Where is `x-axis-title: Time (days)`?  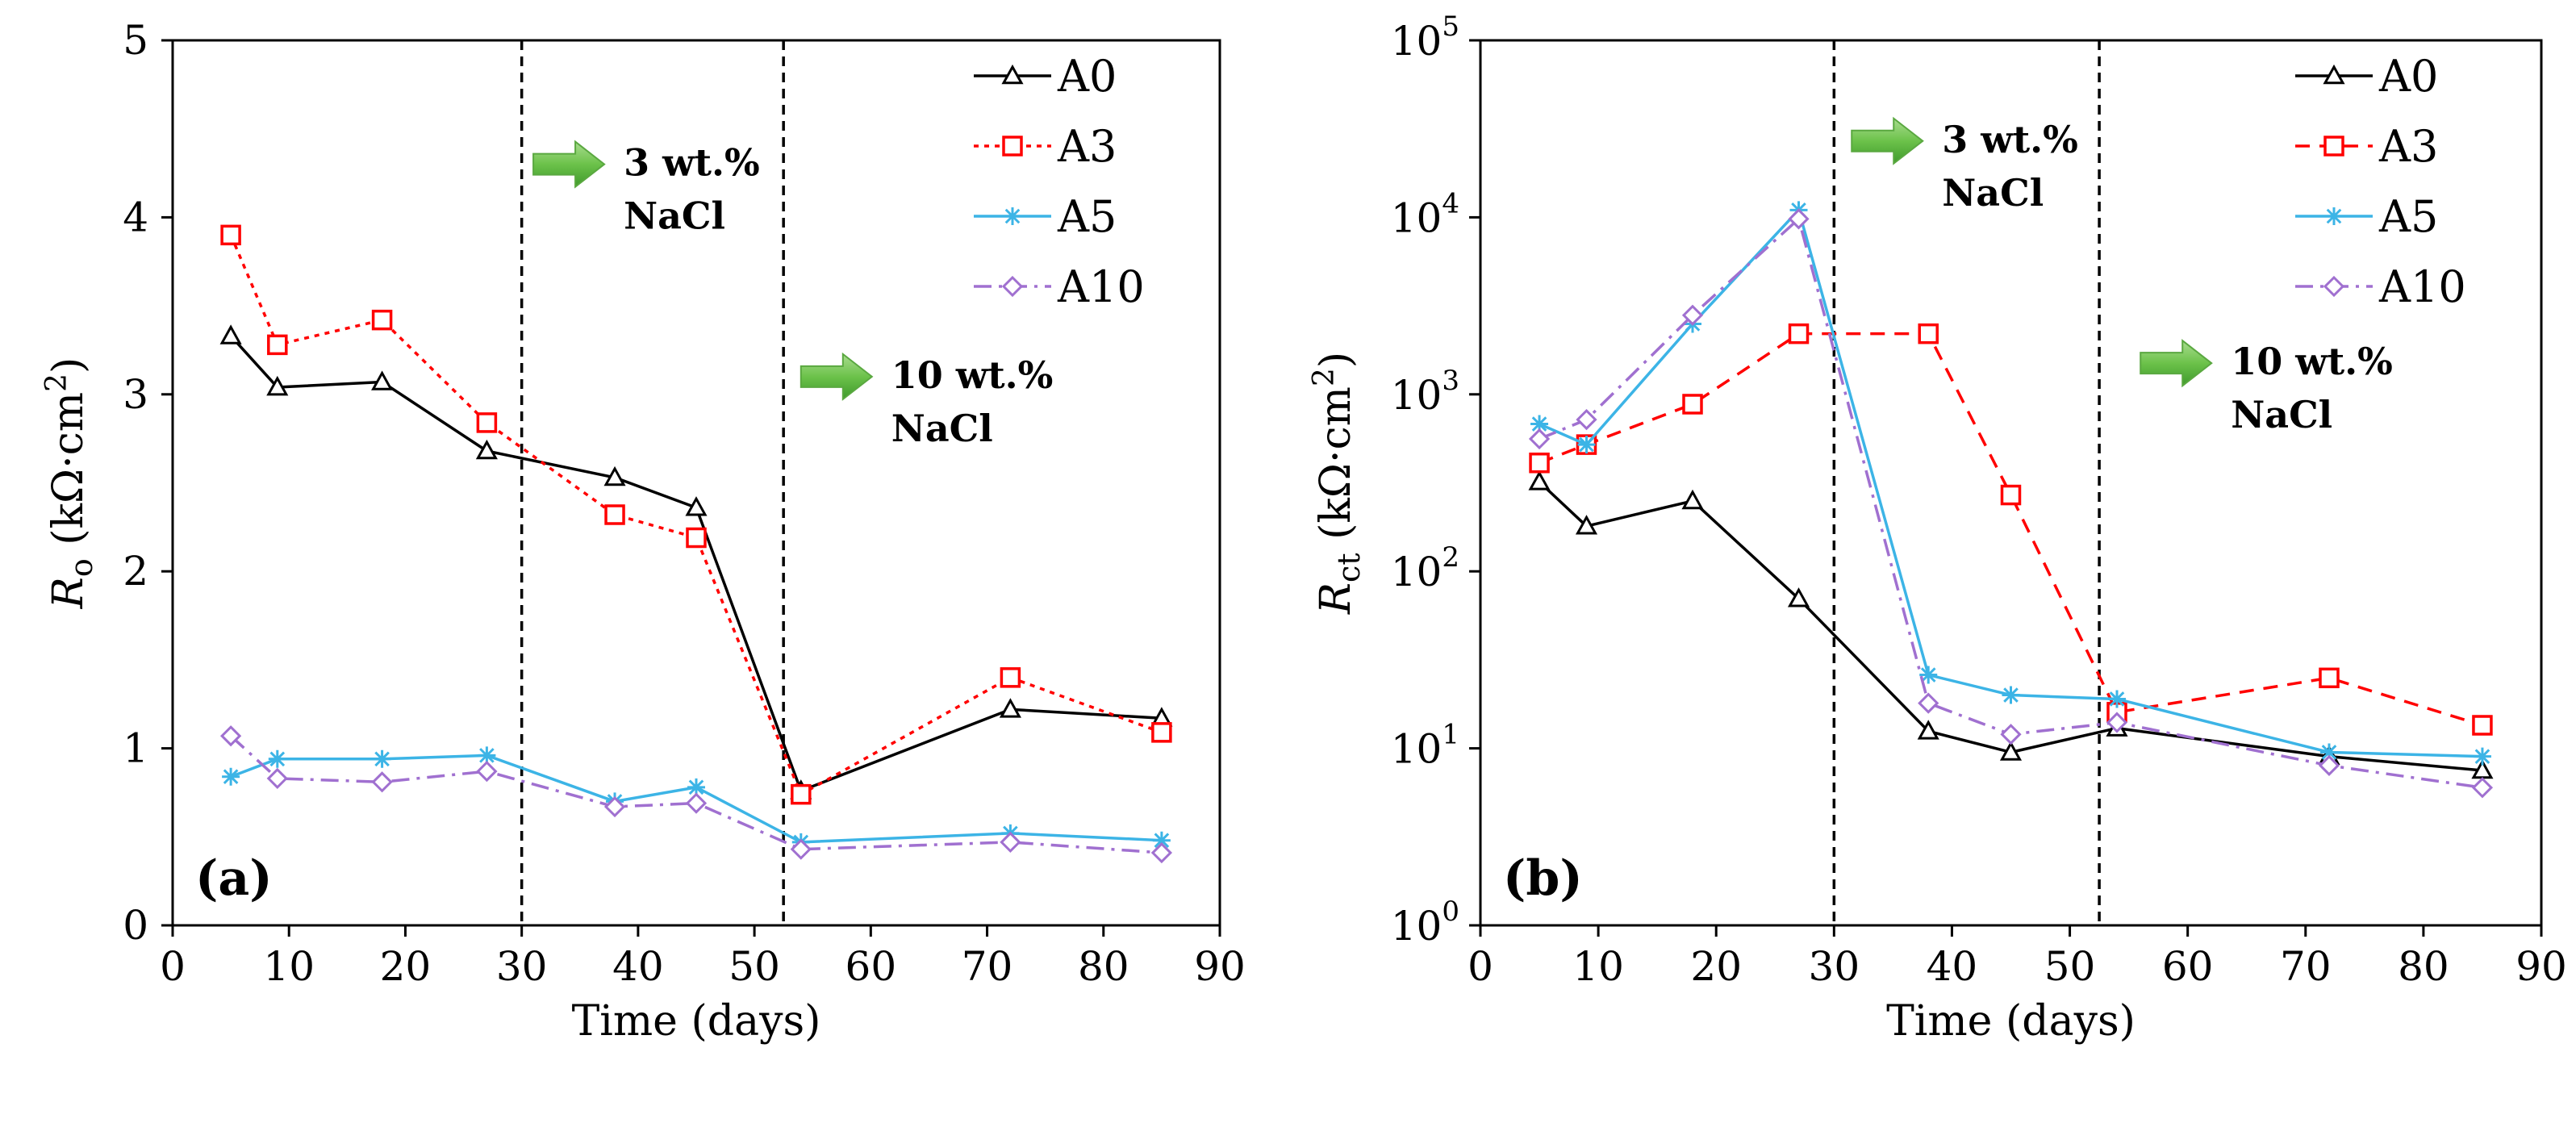 x-axis-title: Time (days) is located at coordinates (2011, 1021).